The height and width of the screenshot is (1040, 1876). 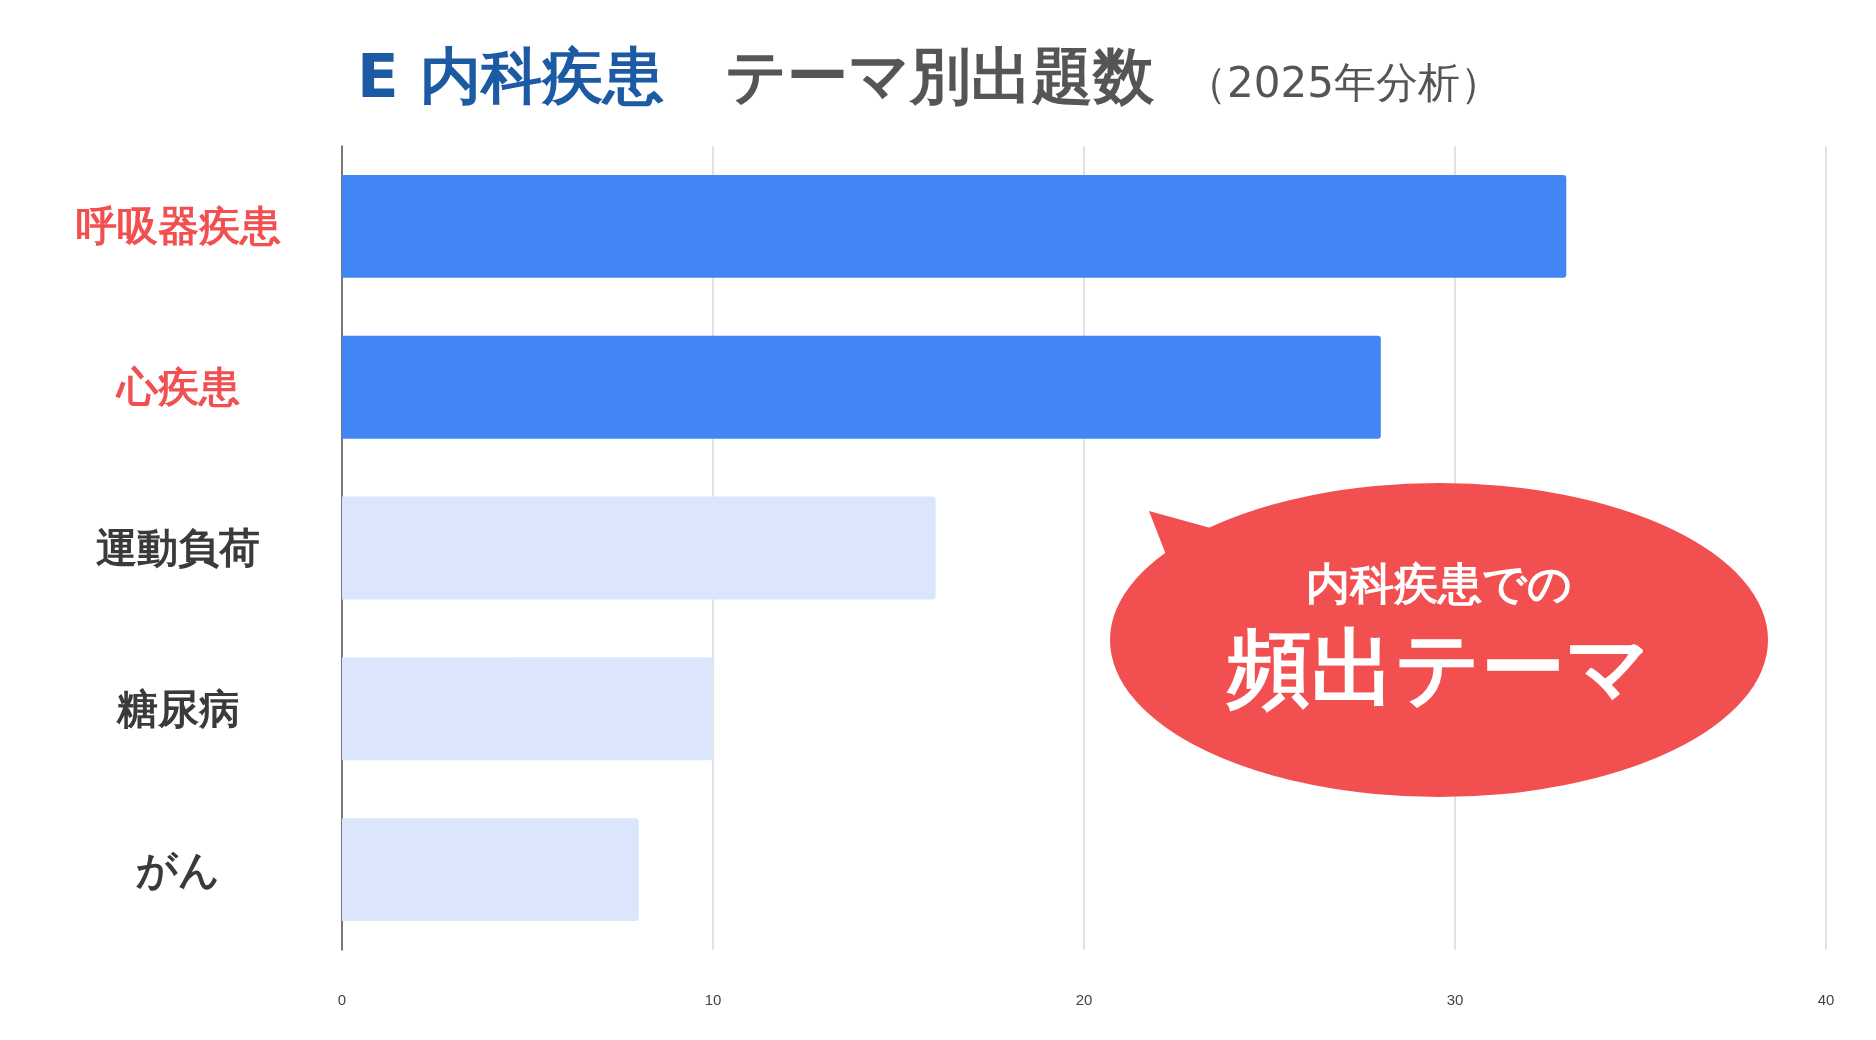 What do you see at coordinates (1439, 583) in the screenshot?
I see `annotation: 内科疾患での` at bounding box center [1439, 583].